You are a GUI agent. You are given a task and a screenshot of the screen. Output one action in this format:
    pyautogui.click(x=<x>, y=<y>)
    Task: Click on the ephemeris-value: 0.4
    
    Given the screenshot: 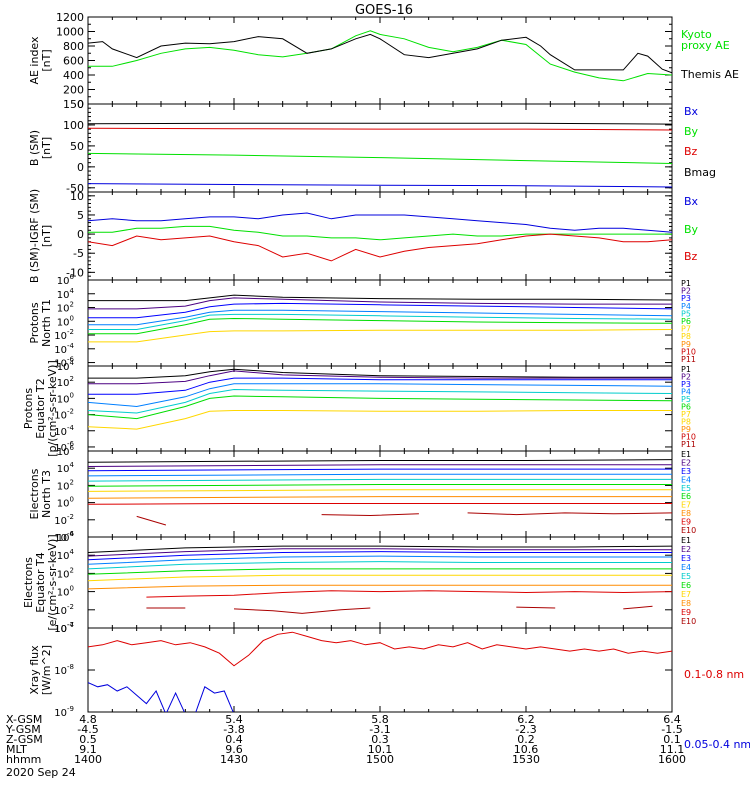 What is the action you would take?
    pyautogui.click(x=234, y=739)
    